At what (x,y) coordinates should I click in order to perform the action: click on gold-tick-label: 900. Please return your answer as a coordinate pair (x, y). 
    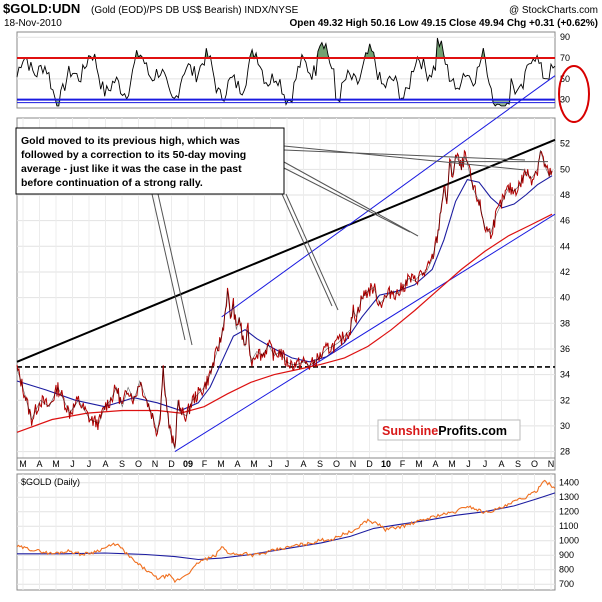
    Looking at the image, I should click on (566, 555).